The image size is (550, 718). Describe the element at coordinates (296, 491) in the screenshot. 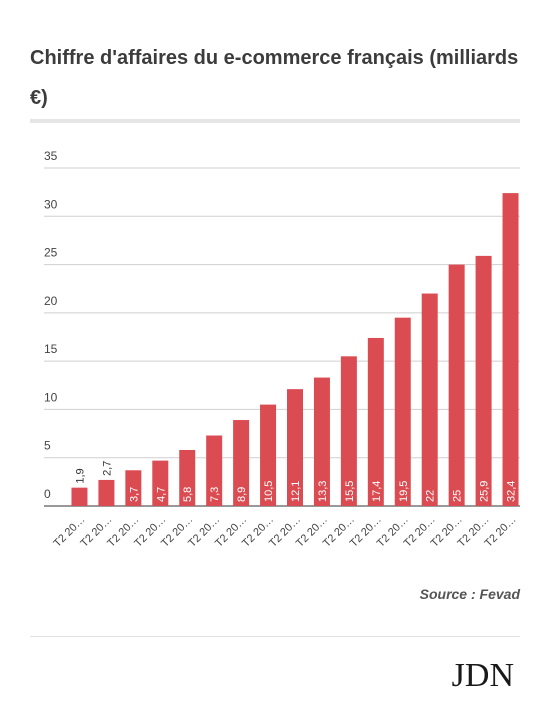

I see `data-label: 12,1` at that location.